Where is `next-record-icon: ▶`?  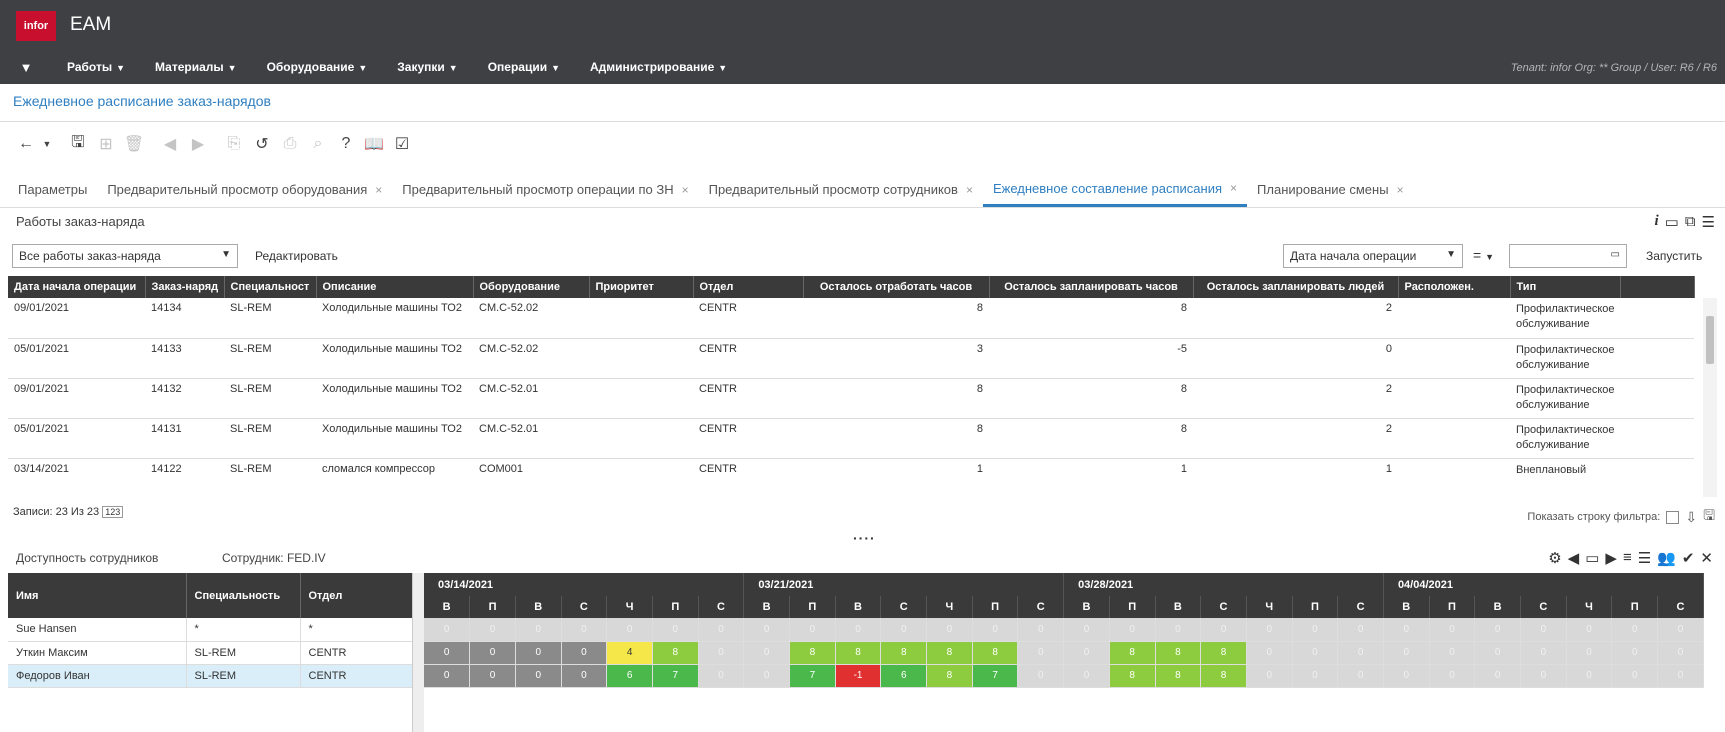 next-record-icon: ▶ is located at coordinates (198, 144).